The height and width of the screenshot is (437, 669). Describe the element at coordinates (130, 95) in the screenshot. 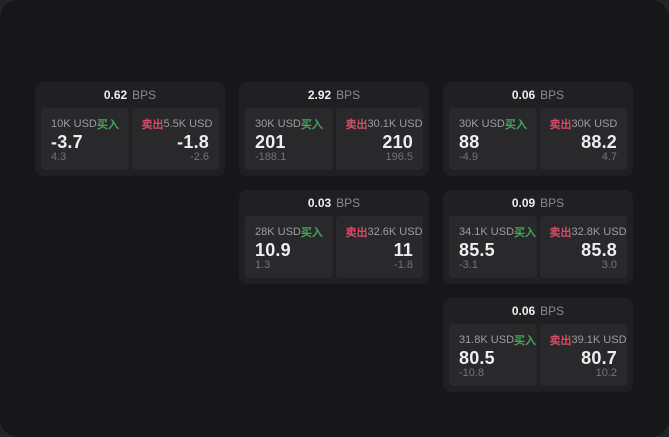

I see `card-header: 0.62 BPS` at that location.